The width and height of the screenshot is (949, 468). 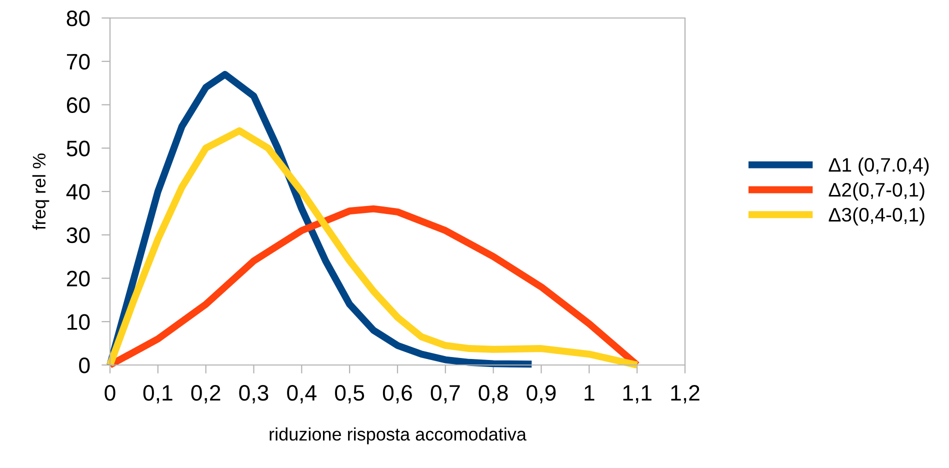 I want to click on x-tick-label: 0,7, so click(x=445, y=394).